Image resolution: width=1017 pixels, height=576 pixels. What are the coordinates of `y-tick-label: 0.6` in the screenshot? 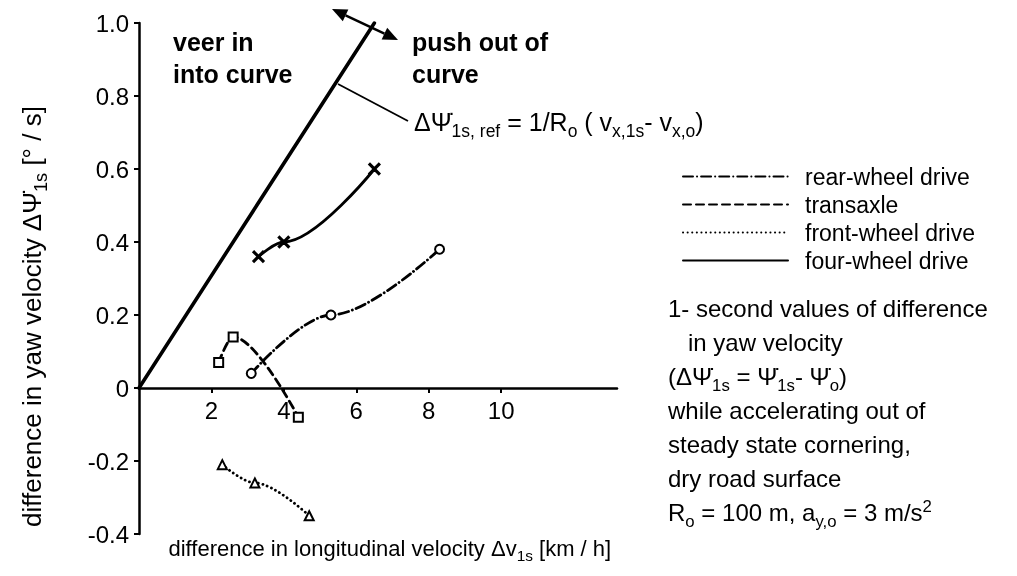 It's located at (112, 169).